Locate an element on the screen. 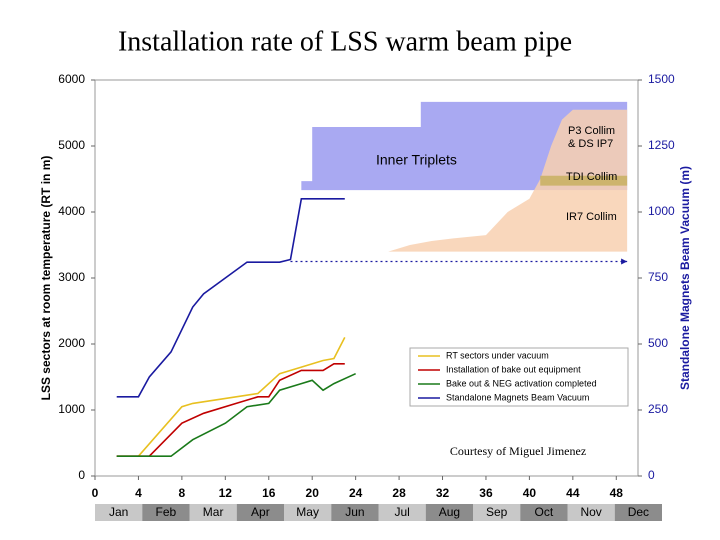 This screenshot has width=720, height=540. legend-box is located at coordinates (519, 377).